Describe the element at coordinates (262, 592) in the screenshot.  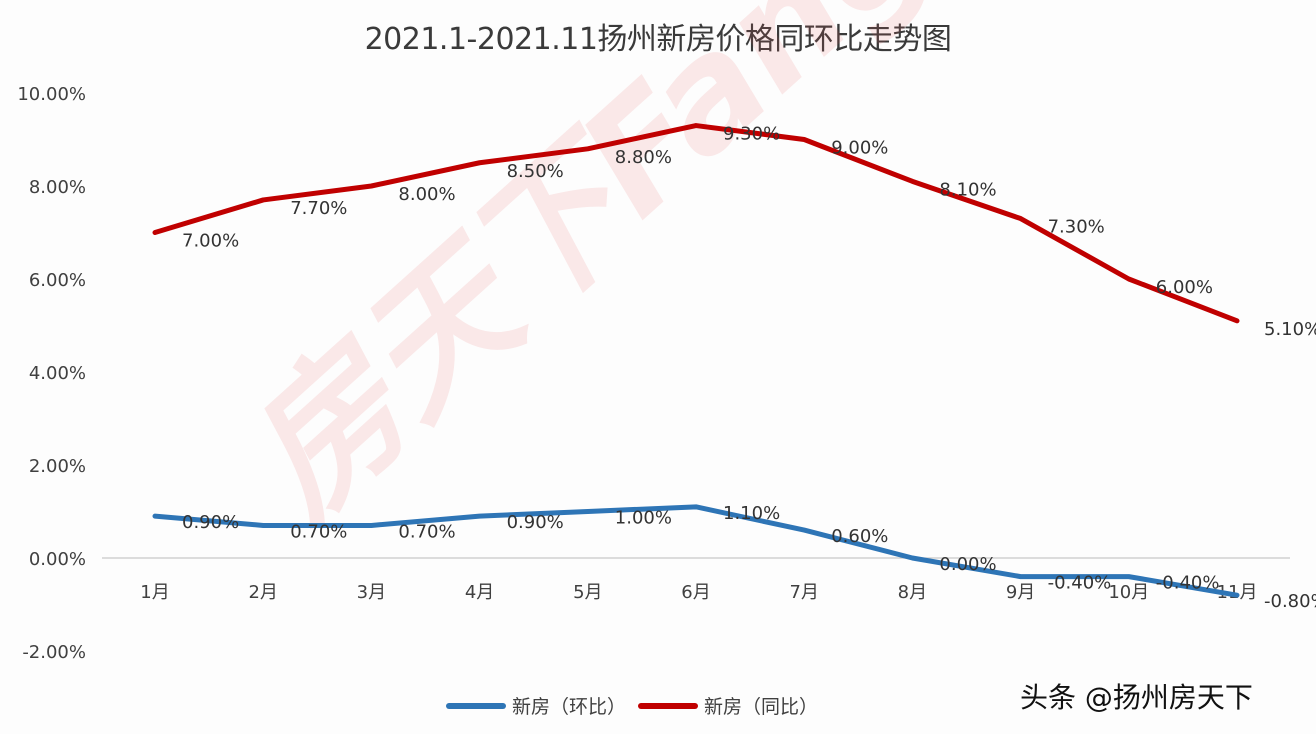
I see `x-tick-label: 2月` at that location.